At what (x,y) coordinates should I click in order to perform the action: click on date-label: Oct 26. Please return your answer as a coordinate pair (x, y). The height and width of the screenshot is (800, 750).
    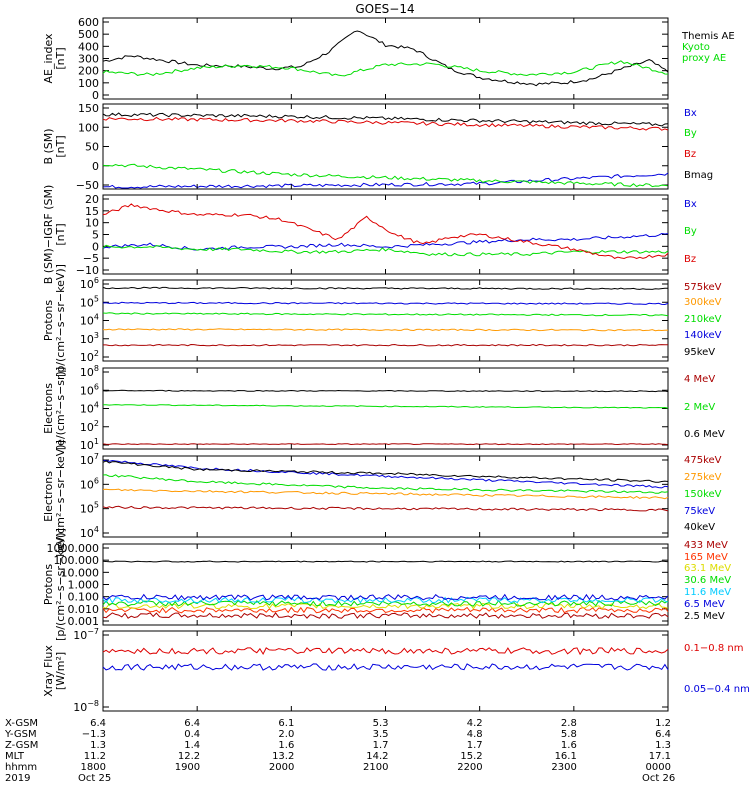
    Looking at the image, I should click on (658, 778).